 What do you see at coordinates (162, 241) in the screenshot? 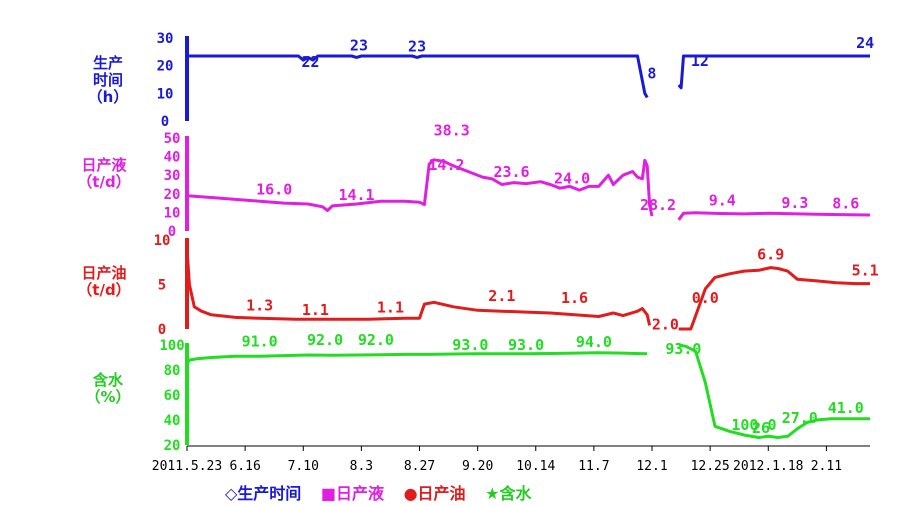
I see `panel-2-tick-label: 10` at bounding box center [162, 241].